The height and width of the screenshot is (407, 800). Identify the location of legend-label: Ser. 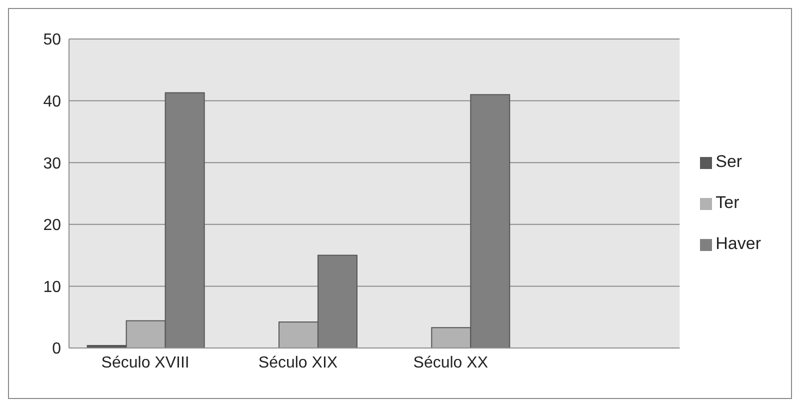
(729, 161).